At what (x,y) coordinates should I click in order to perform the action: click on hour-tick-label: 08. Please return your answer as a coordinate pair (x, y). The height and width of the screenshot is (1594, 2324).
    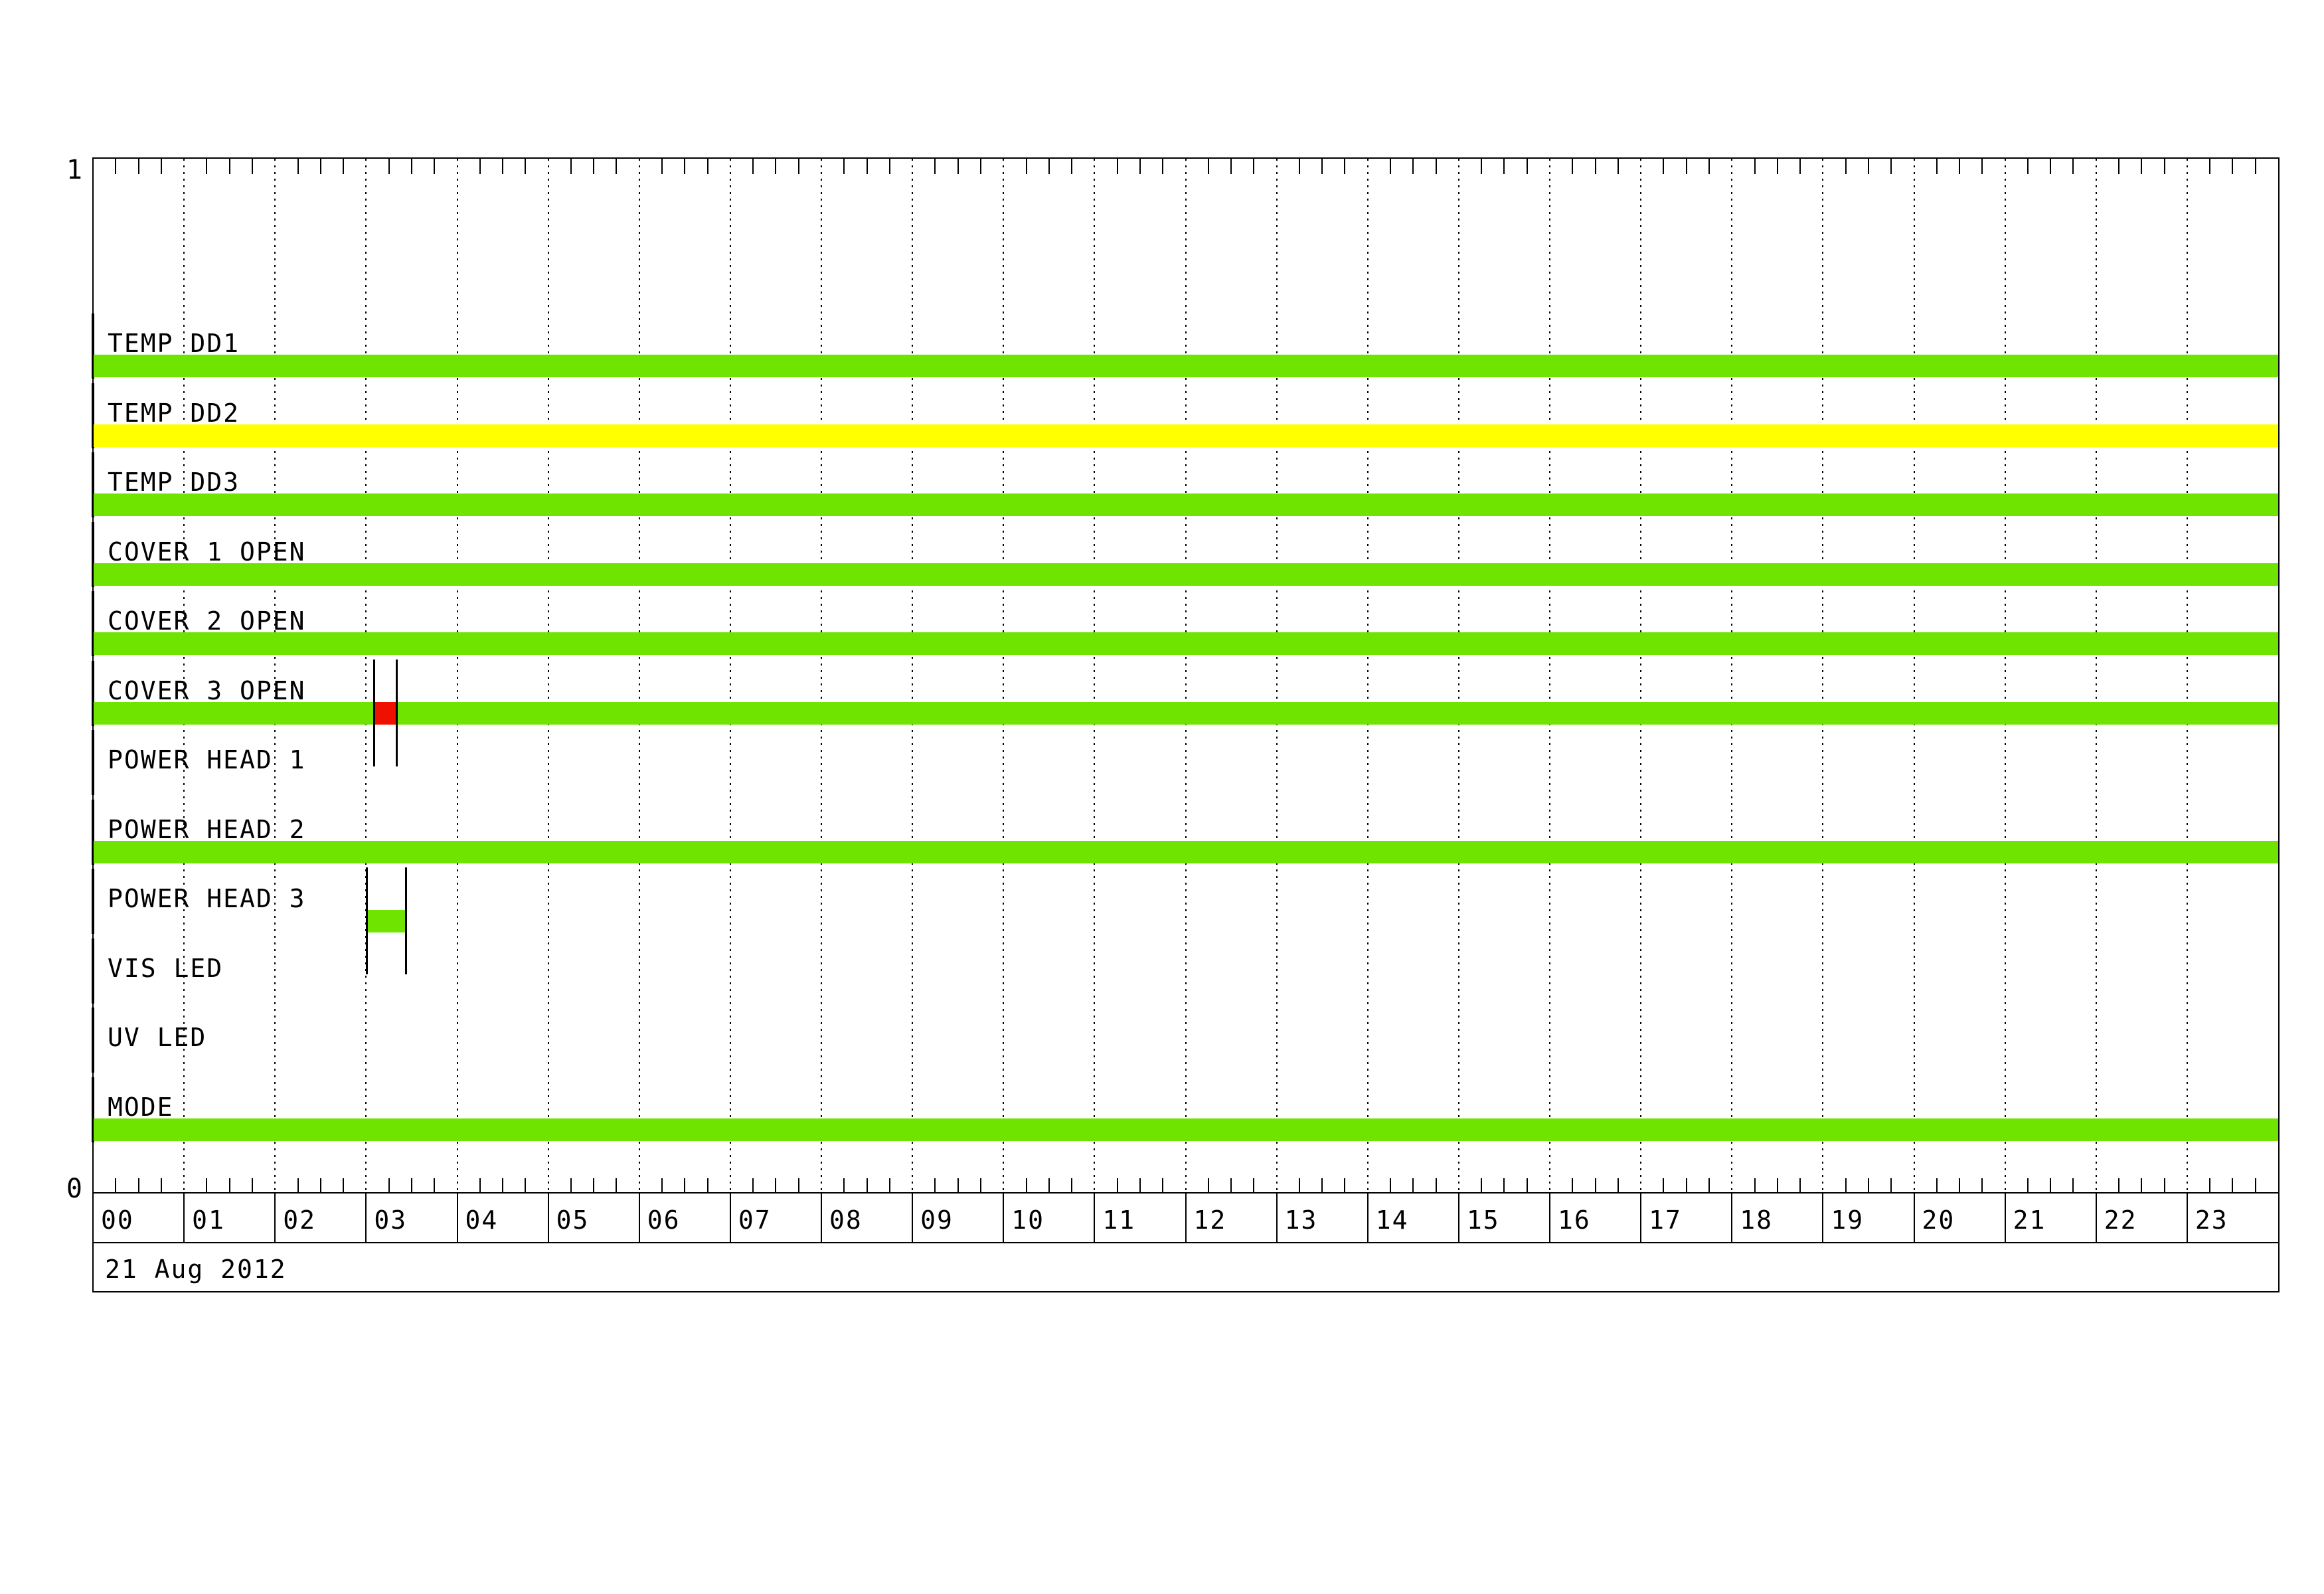
    Looking at the image, I should click on (846, 1220).